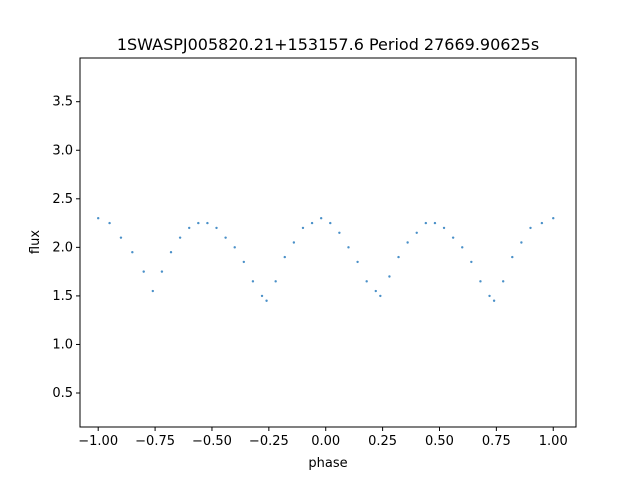 Image resolution: width=640 pixels, height=480 pixels. Describe the element at coordinates (326, 259) in the screenshot. I see `scatter-points` at that location.